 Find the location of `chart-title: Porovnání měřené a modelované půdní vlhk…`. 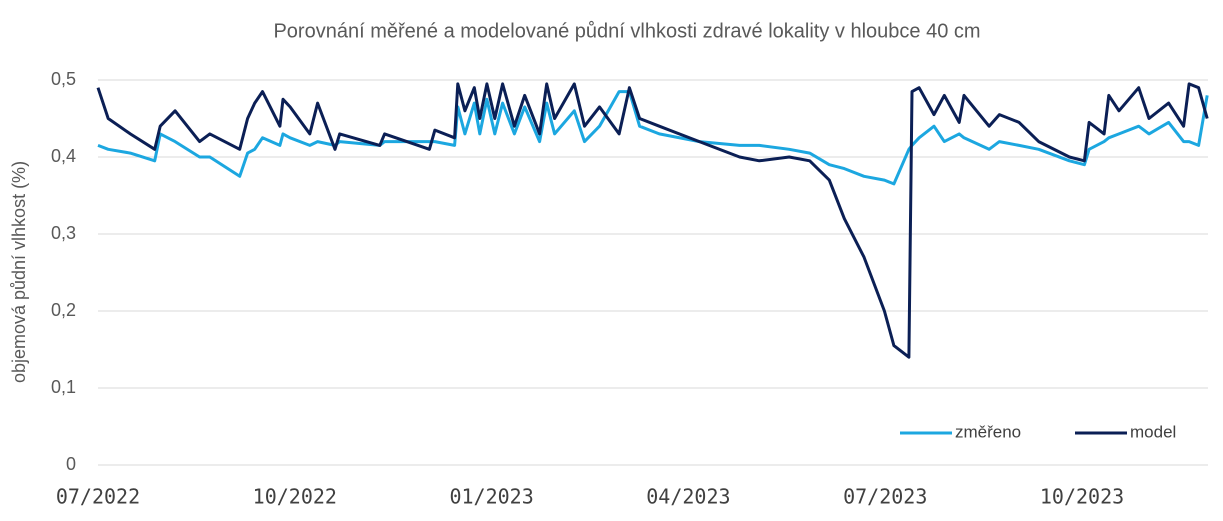

chart-title: Porovnání měřené a modelované půdní vlhk… is located at coordinates (626, 31).